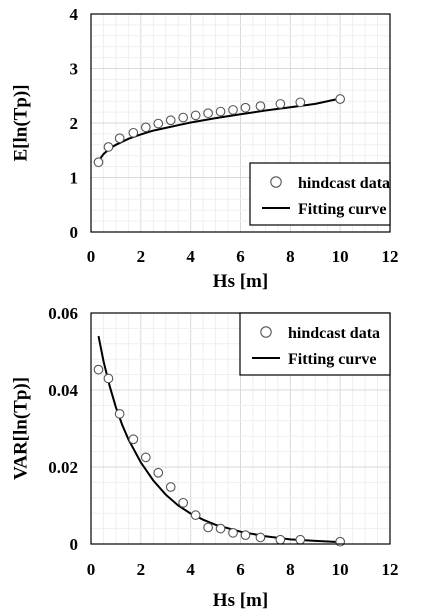 This screenshot has height=616, width=434. What do you see at coordinates (74, 178) in the screenshot?
I see `y-tick-label: 1` at bounding box center [74, 178].